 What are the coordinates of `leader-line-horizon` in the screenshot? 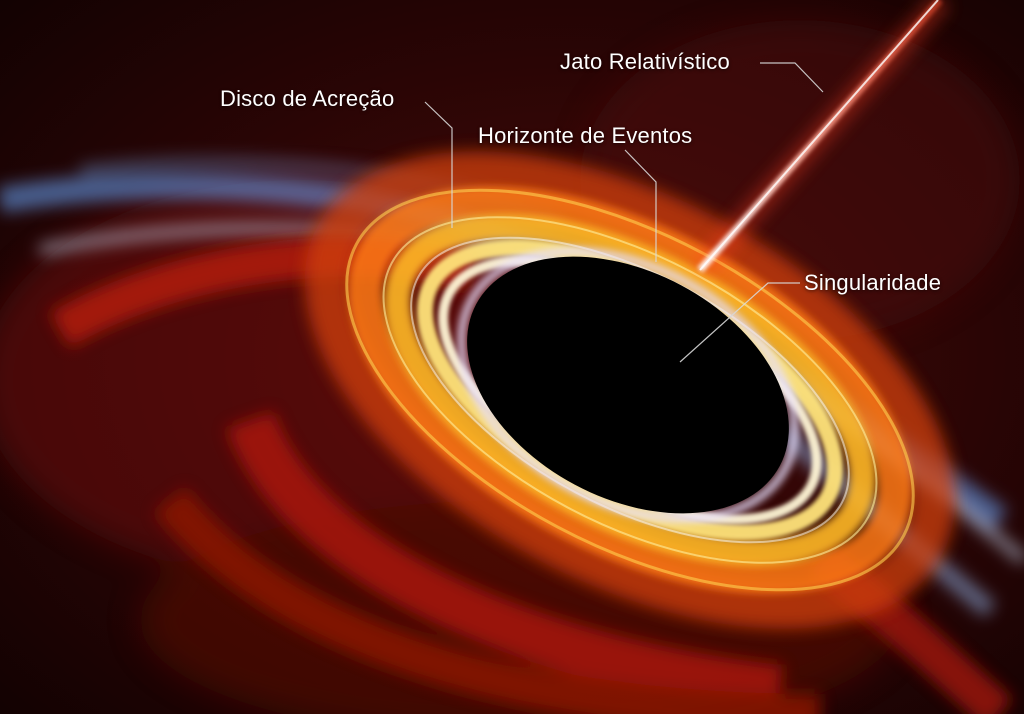 It's located at (640, 205).